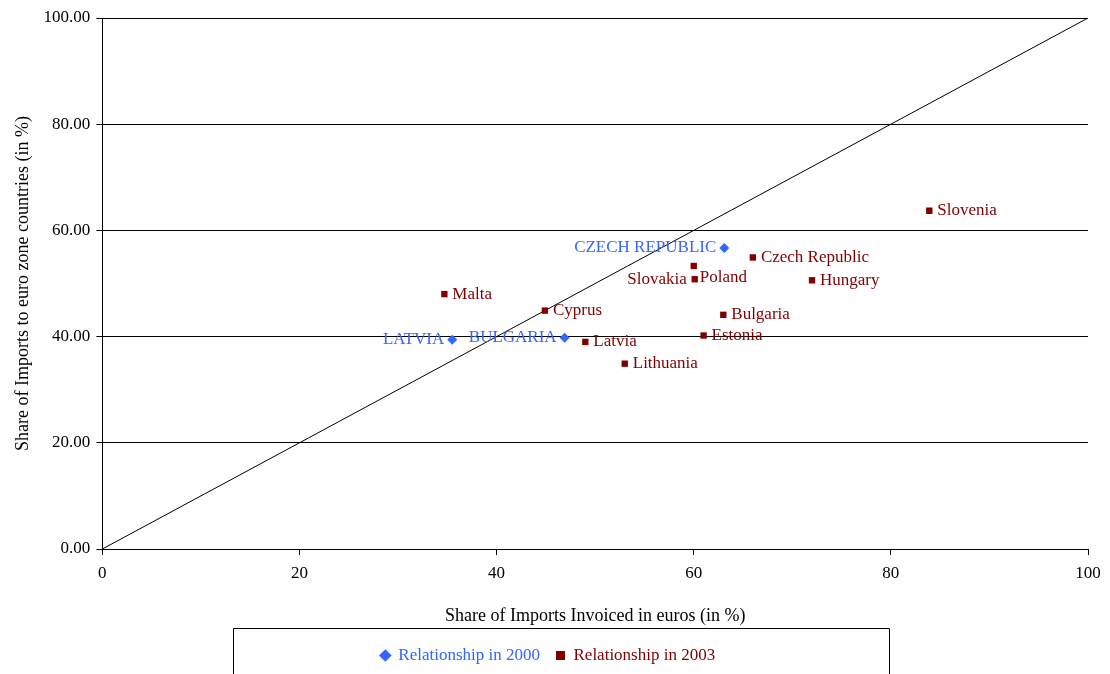  What do you see at coordinates (497, 572) in the screenshot?
I see `x-tick-label: 40` at bounding box center [497, 572].